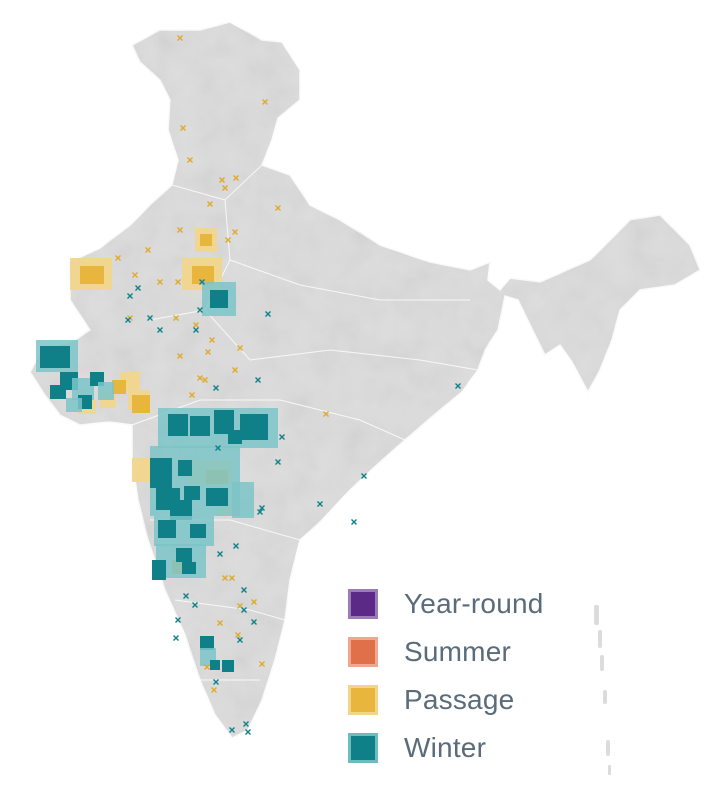 This screenshot has width=720, height=800. I want to click on legend-label: Summer, so click(457, 651).